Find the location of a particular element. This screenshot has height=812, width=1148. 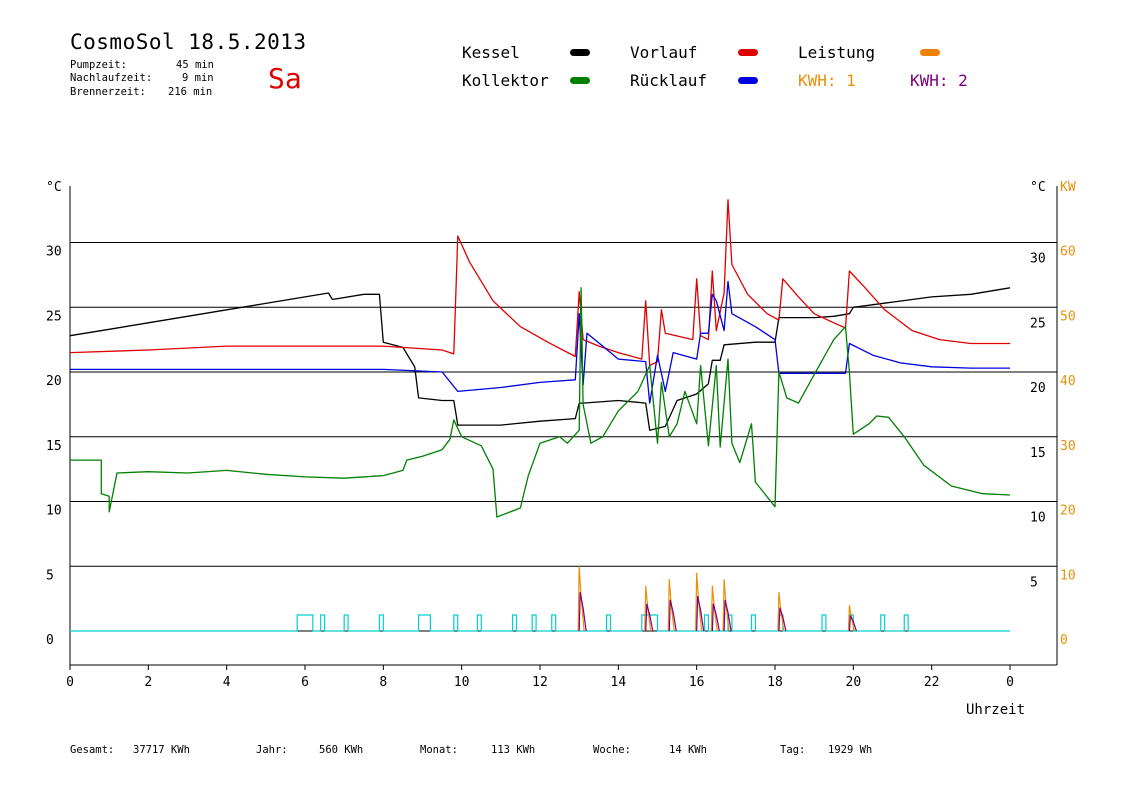

footer-gesamt-label: Gesamt: is located at coordinates (92, 750).